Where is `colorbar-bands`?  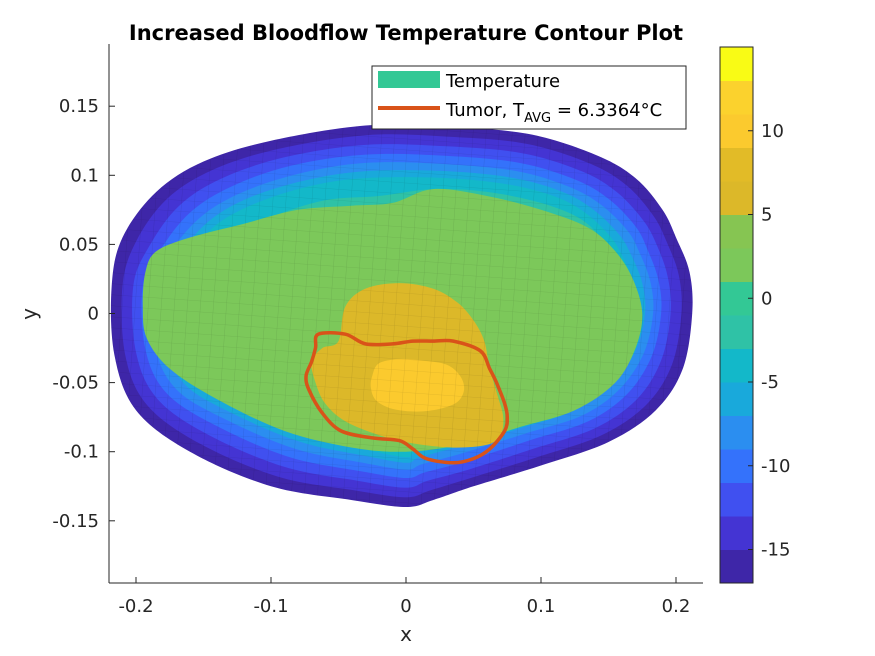 colorbar-bands is located at coordinates (736, 315).